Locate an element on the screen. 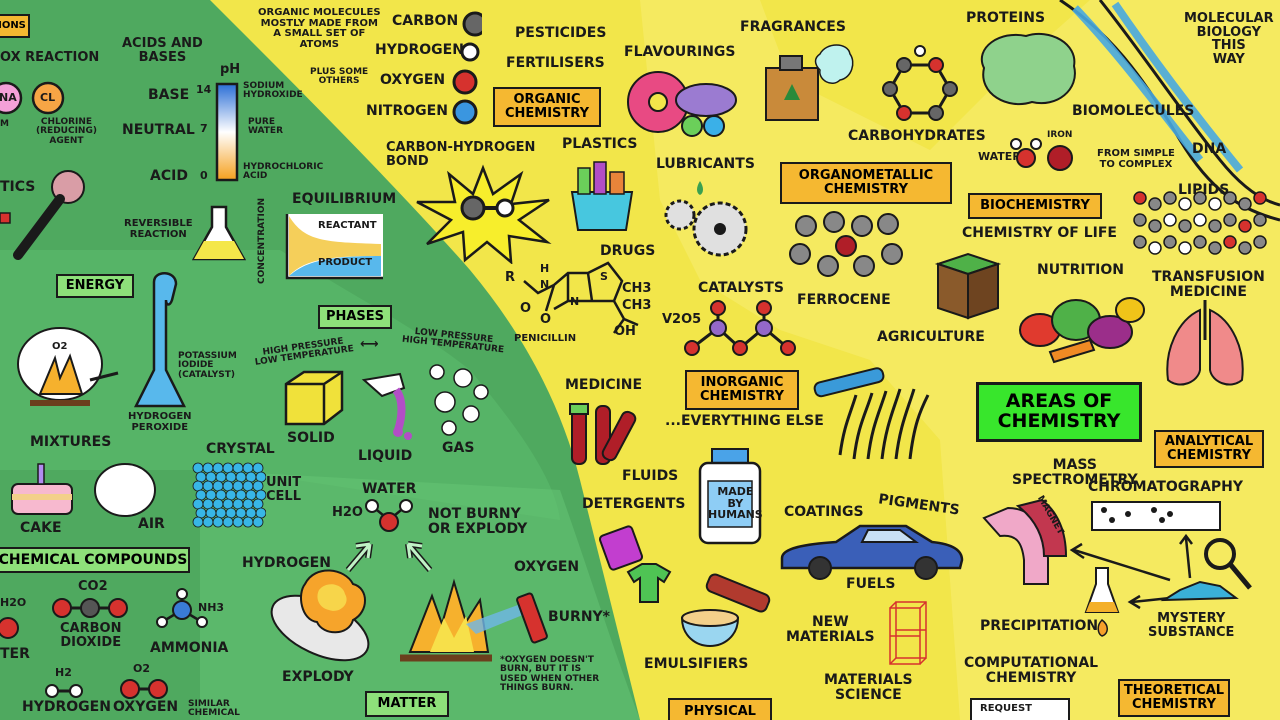 This screenshot has width=1280, height=720. organic-chemistry-box: ORGANIC CHEMISTRY is located at coordinates (547, 107).